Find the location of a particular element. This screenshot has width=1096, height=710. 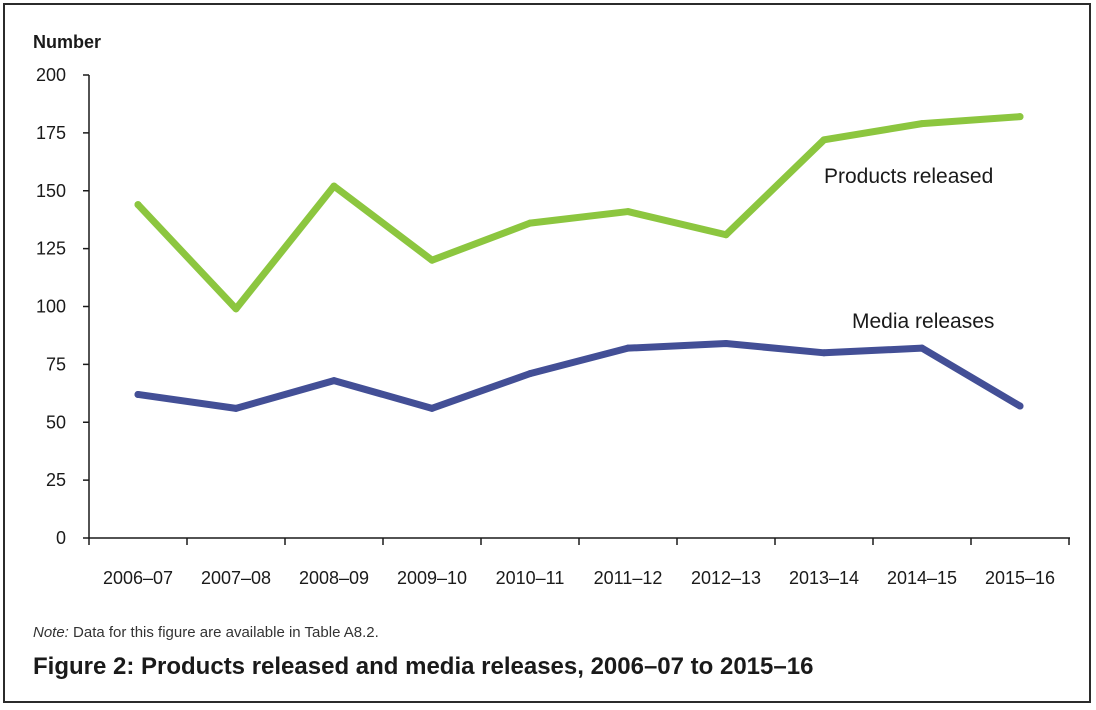

y-tick-label: 175 is located at coordinates (51, 133).